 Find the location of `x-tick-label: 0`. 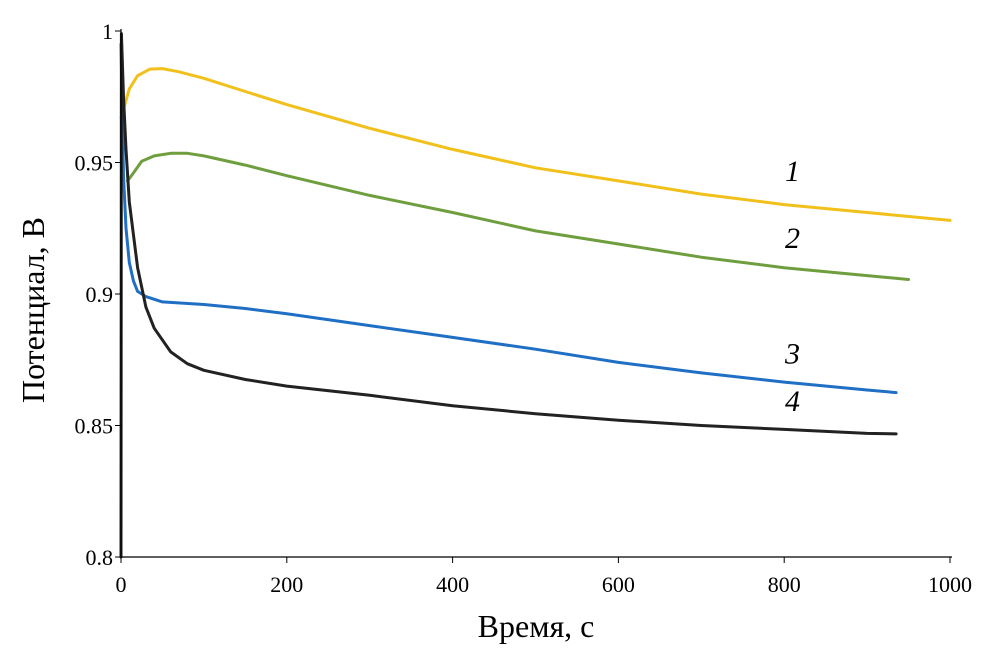

x-tick-label: 0 is located at coordinates (121, 584).